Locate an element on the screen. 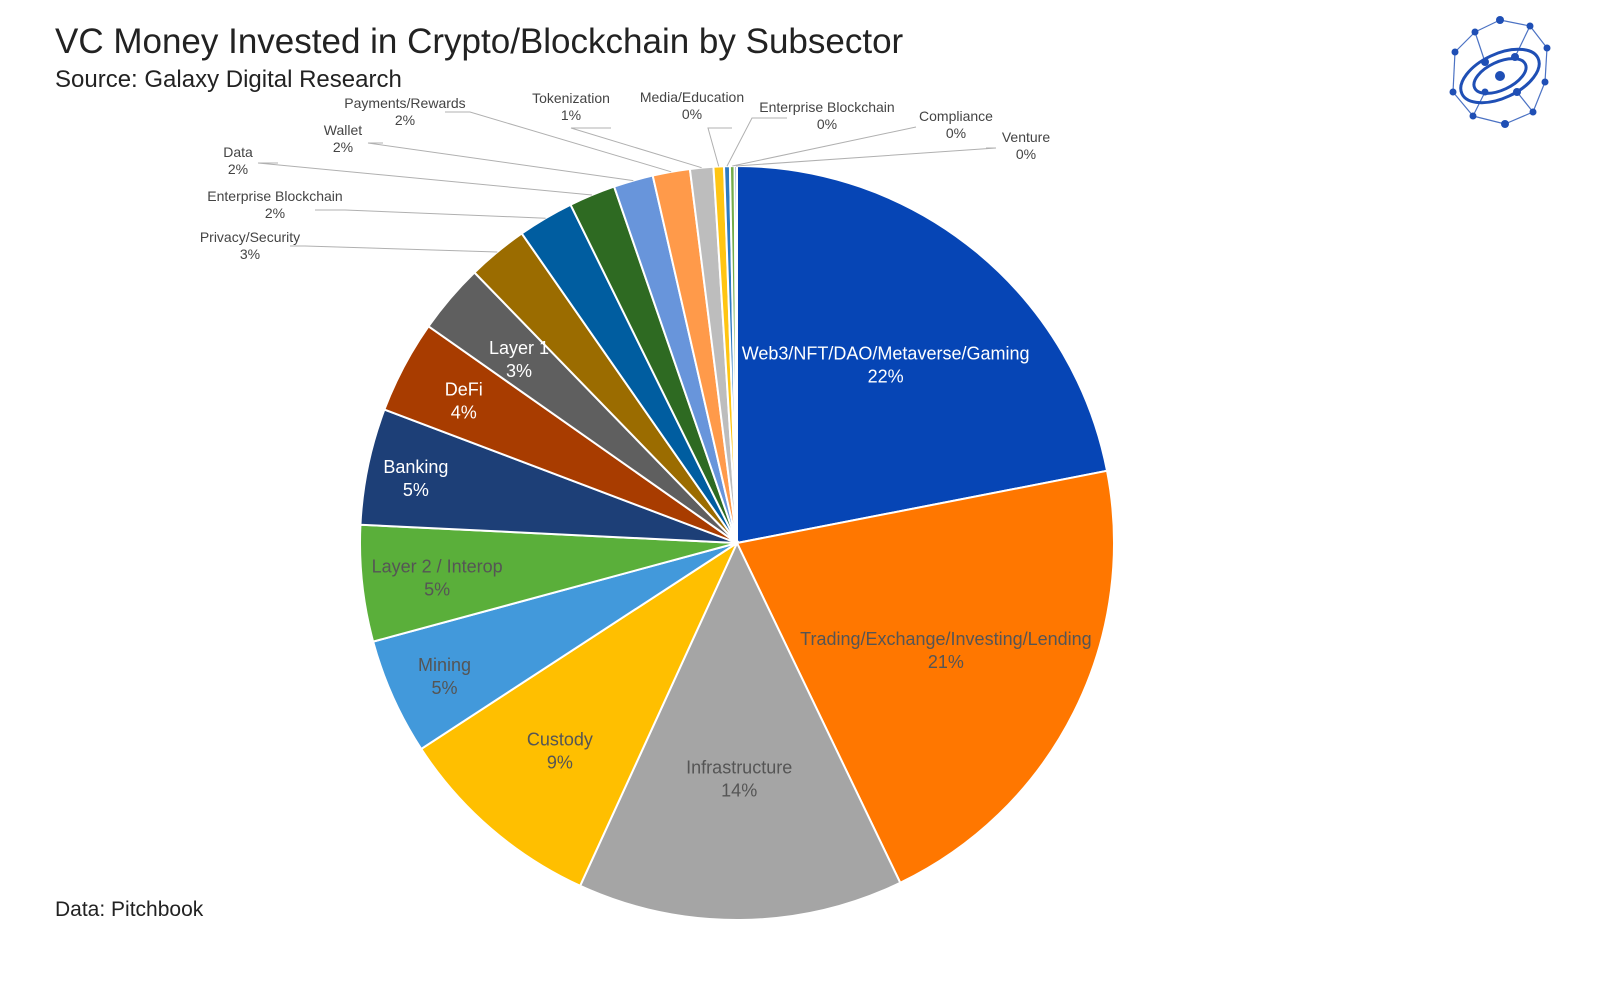 This screenshot has width=1600, height=993. chart-subtitle: Source: Galaxy Digital Research is located at coordinates (228, 79).